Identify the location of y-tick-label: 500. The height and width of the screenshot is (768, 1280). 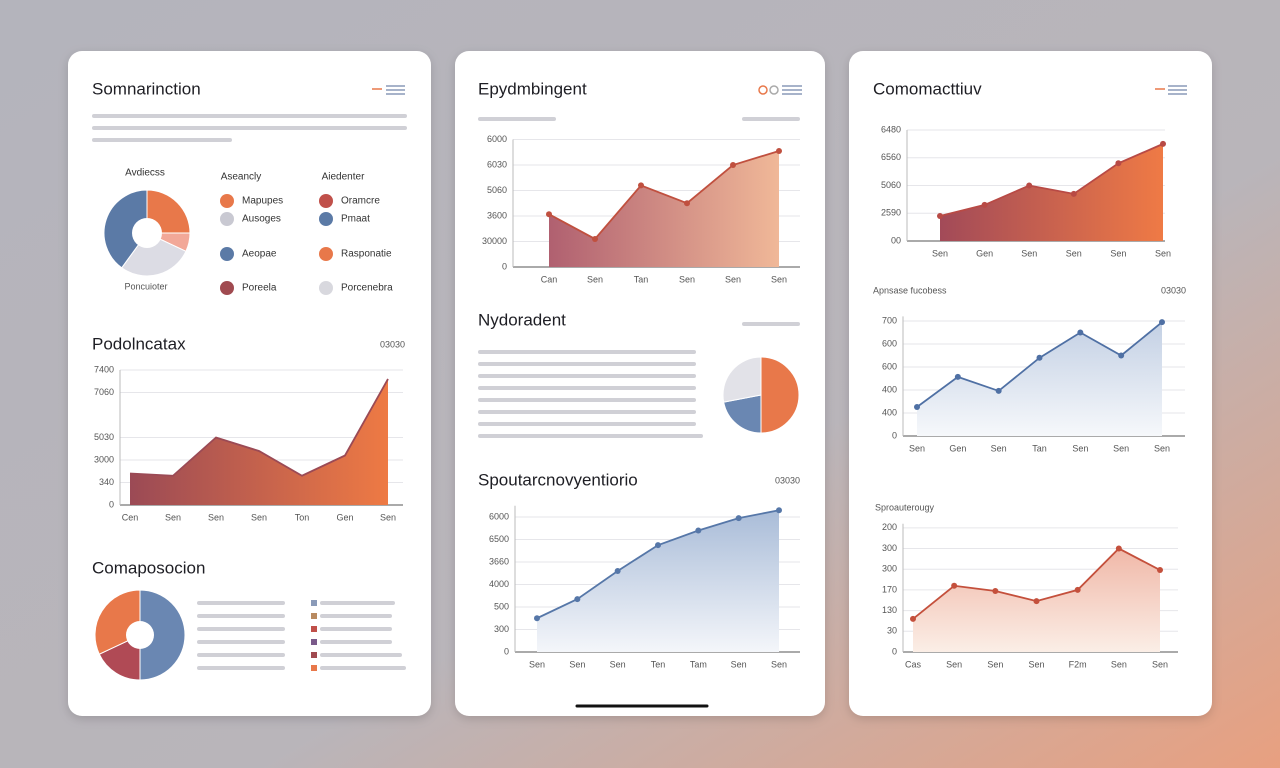
(501, 606).